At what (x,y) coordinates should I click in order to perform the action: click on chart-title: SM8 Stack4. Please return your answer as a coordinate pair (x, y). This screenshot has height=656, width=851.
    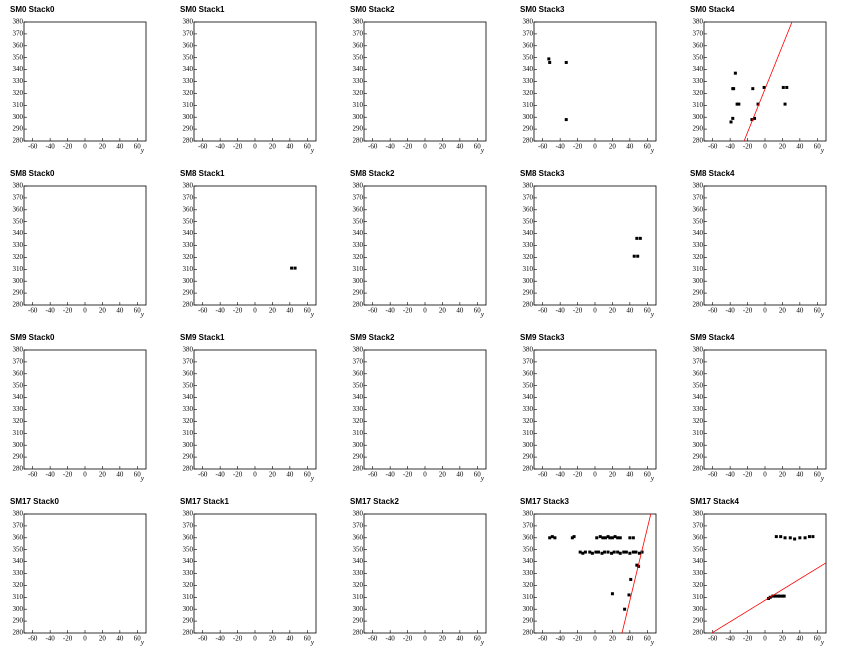
    Looking at the image, I should click on (712, 173).